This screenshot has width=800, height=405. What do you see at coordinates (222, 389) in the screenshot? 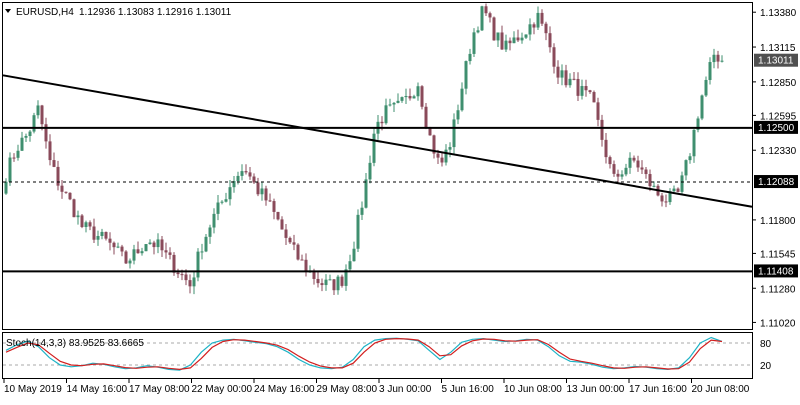
I see `time-tick-label: 22 May 00:00` at bounding box center [222, 389].